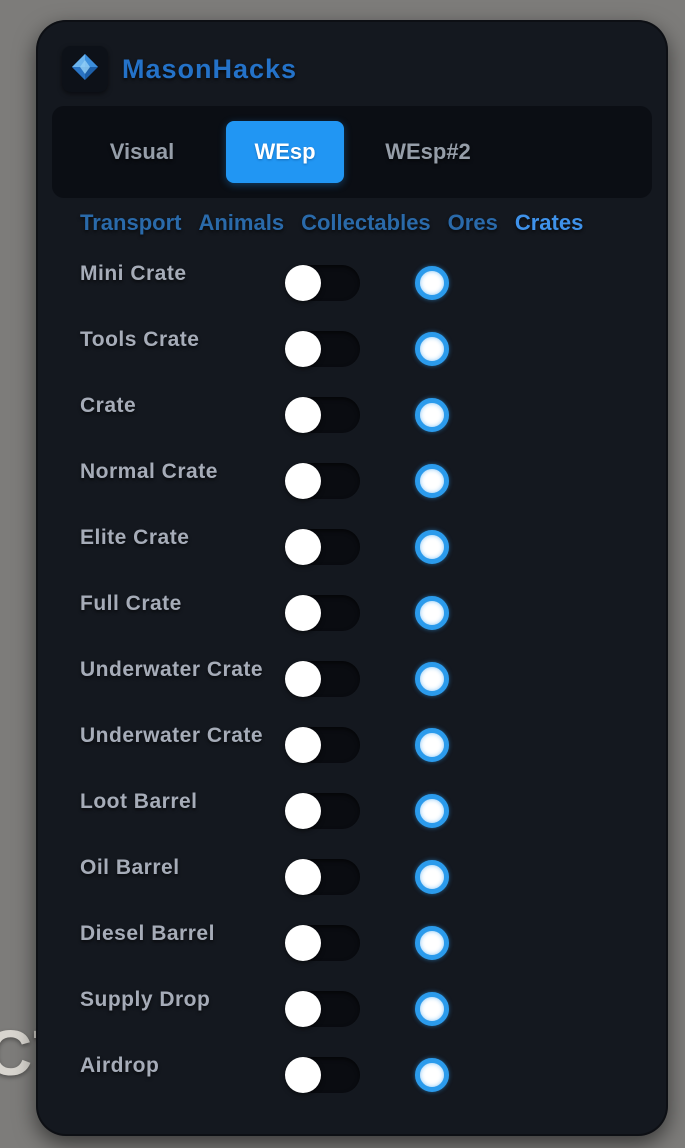  I want to click on tab-label: Visual, so click(142, 151).